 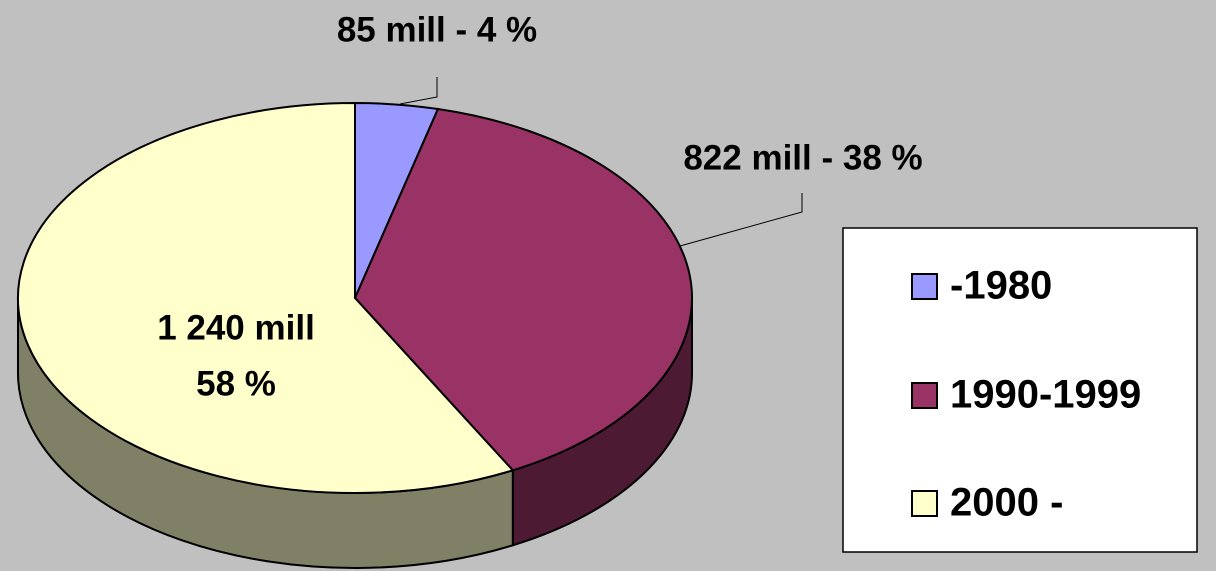 I want to click on data-label: 85 mill - 4 %, so click(x=437, y=29).